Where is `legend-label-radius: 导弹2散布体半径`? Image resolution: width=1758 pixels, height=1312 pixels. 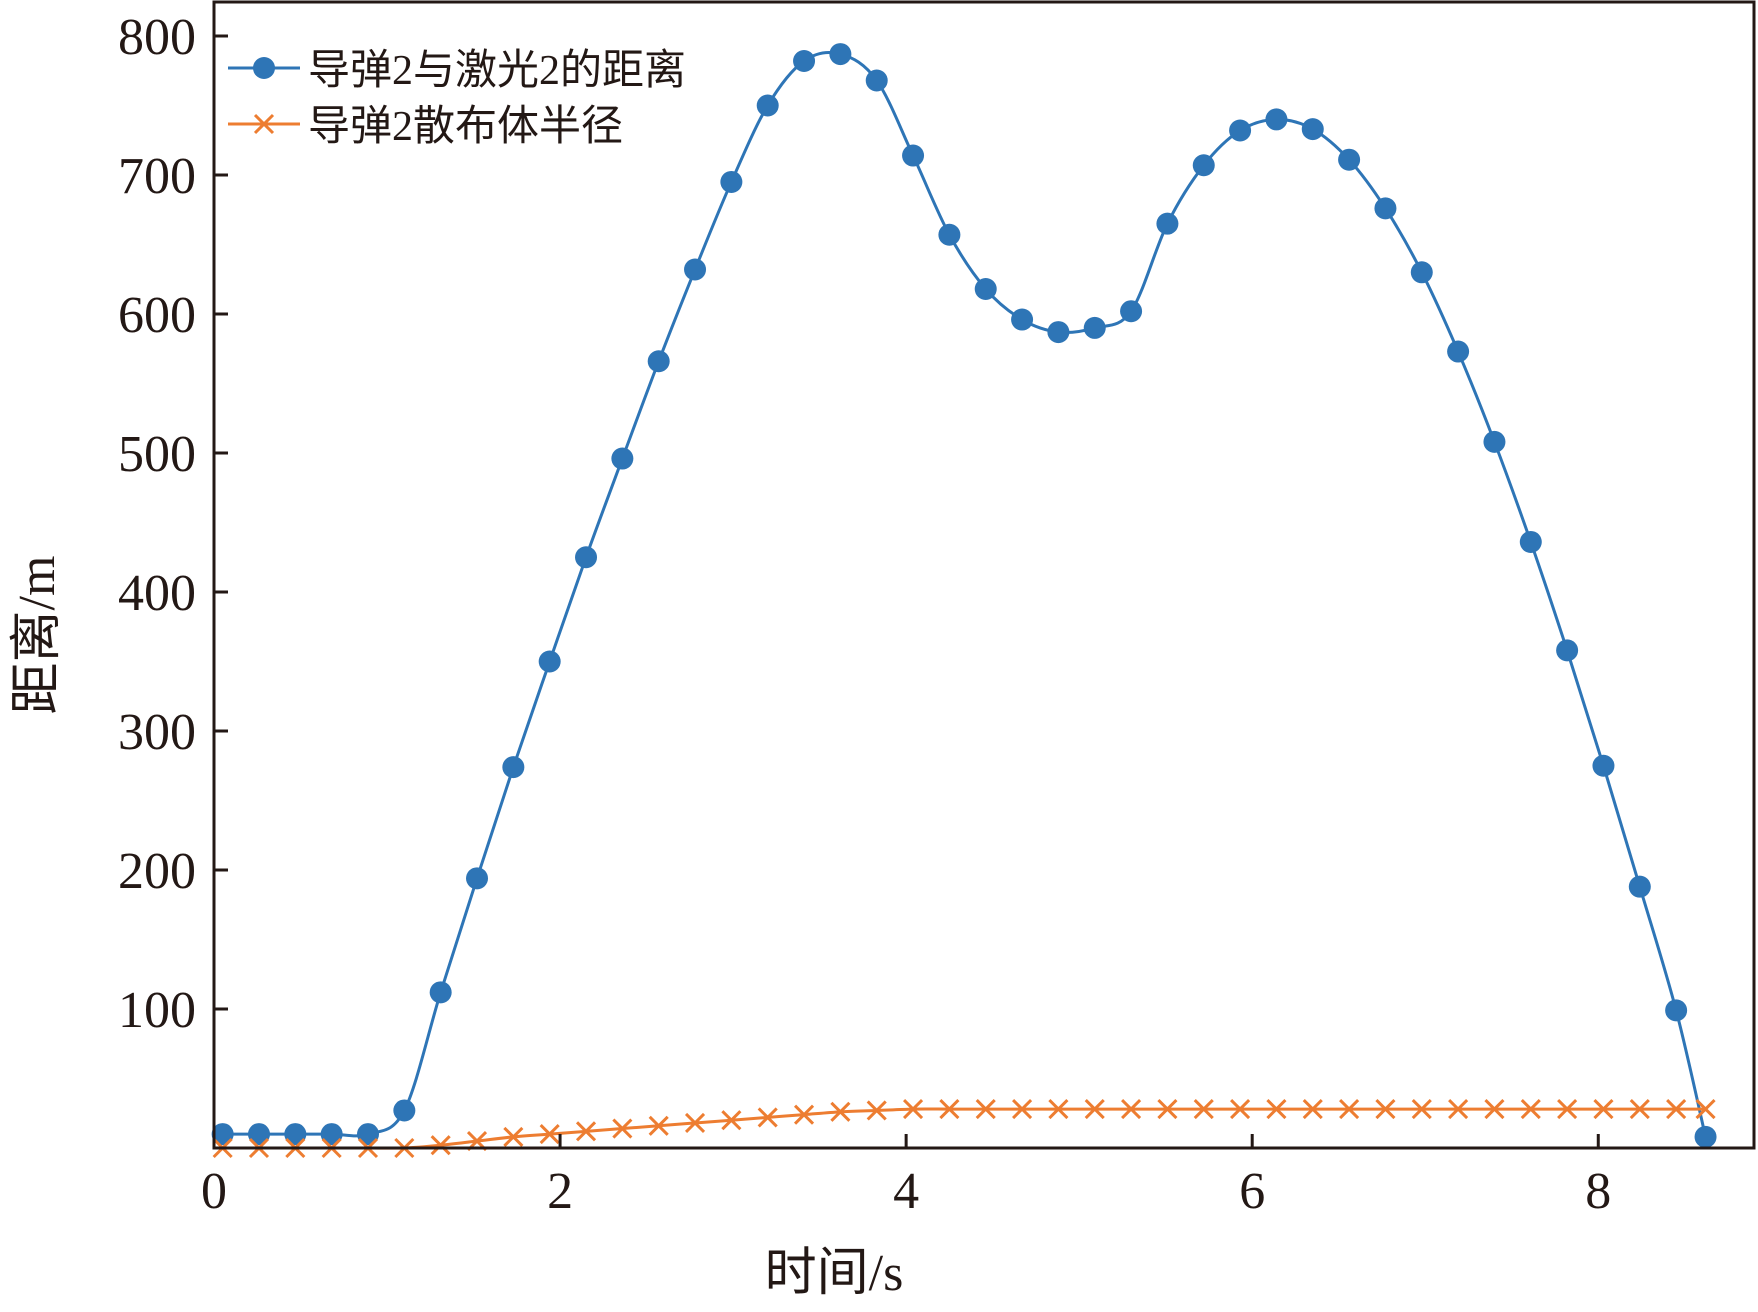 legend-label-radius: 导弹2散布体半径 is located at coordinates (465, 127).